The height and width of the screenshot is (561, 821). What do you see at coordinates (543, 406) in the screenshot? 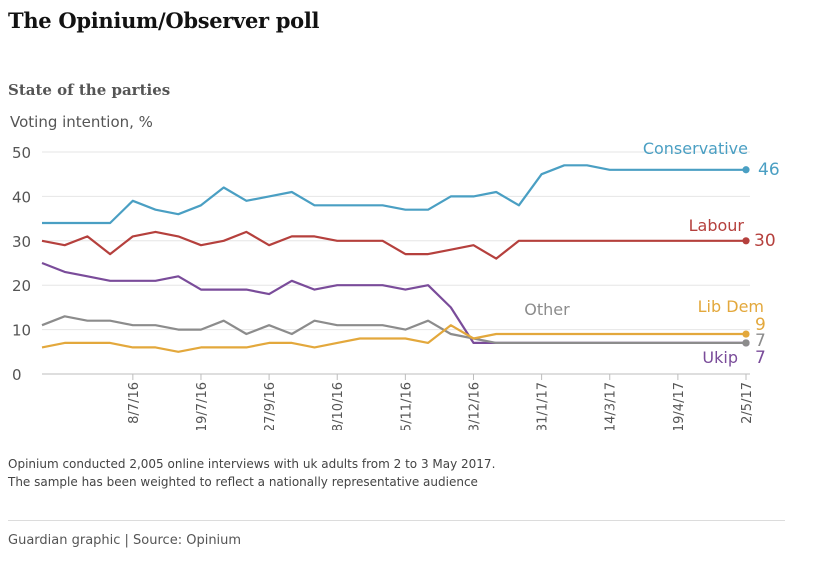
I see `x-tick-label-6: 31/1/17` at bounding box center [543, 406].